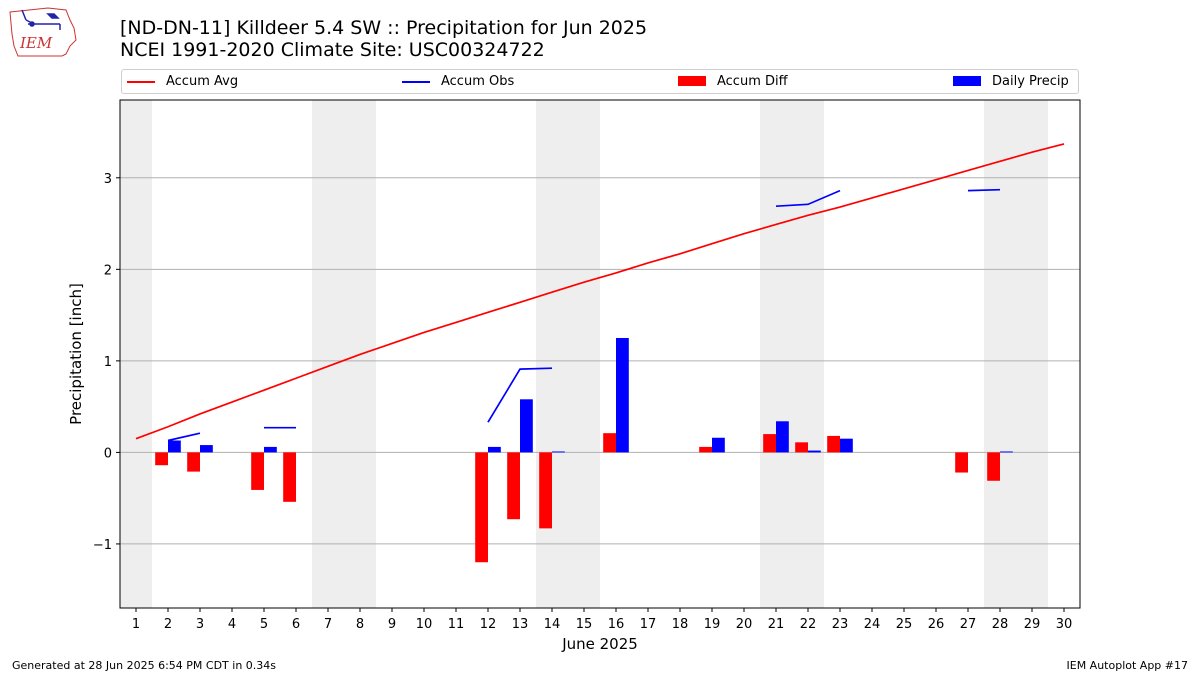 Image resolution: width=1200 pixels, height=675 pixels. I want to click on legend-label-accum-diff: Accum Diff, so click(752, 81).